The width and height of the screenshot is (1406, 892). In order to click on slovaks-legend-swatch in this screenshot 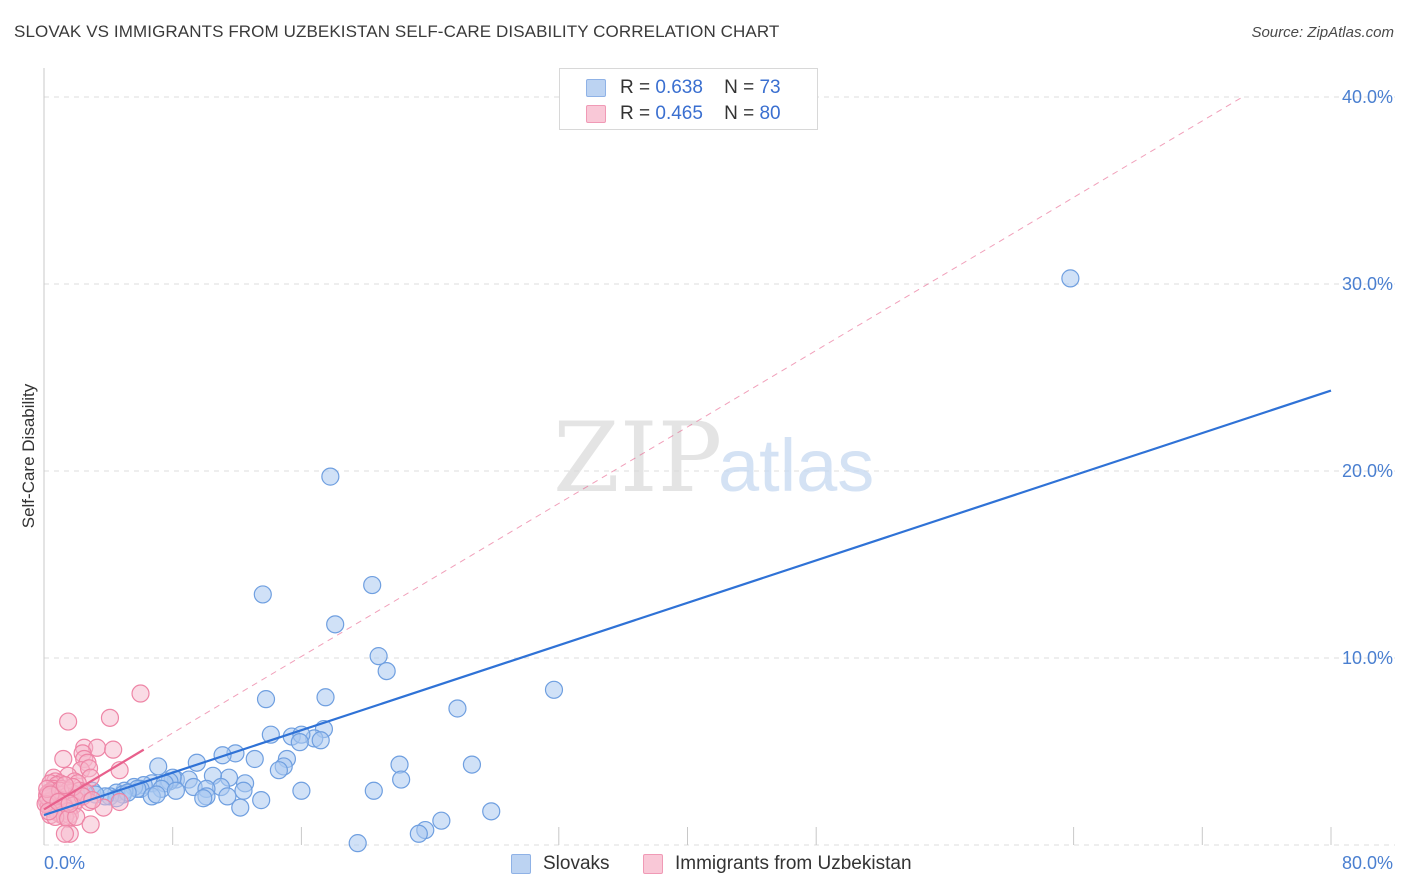, I will do `click(521, 864)`.